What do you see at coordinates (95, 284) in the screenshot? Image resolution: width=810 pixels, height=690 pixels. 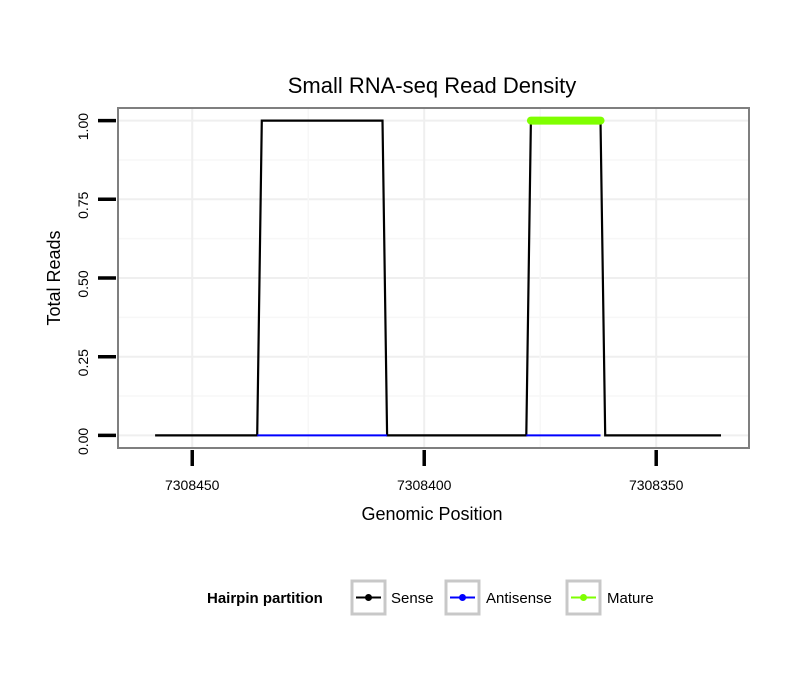 I see `y-axis: 0.00 0.25 0.50 0.75 1.00` at bounding box center [95, 284].